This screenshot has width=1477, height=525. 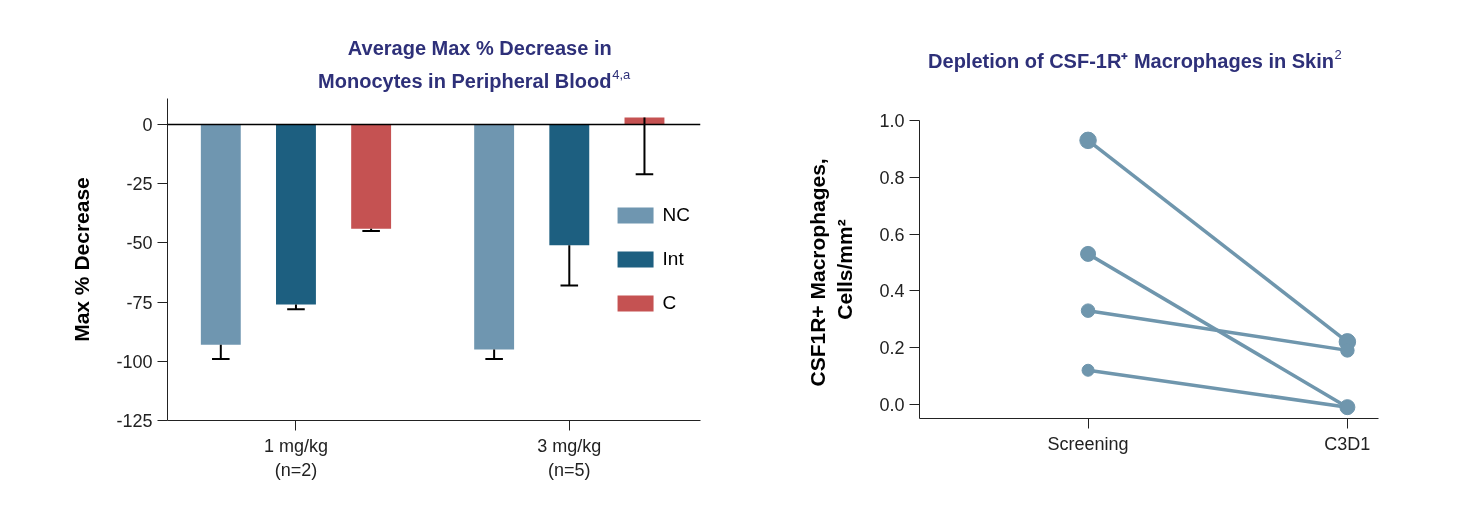 What do you see at coordinates (139, 302) in the screenshot?
I see `y-tick-label: -75` at bounding box center [139, 302].